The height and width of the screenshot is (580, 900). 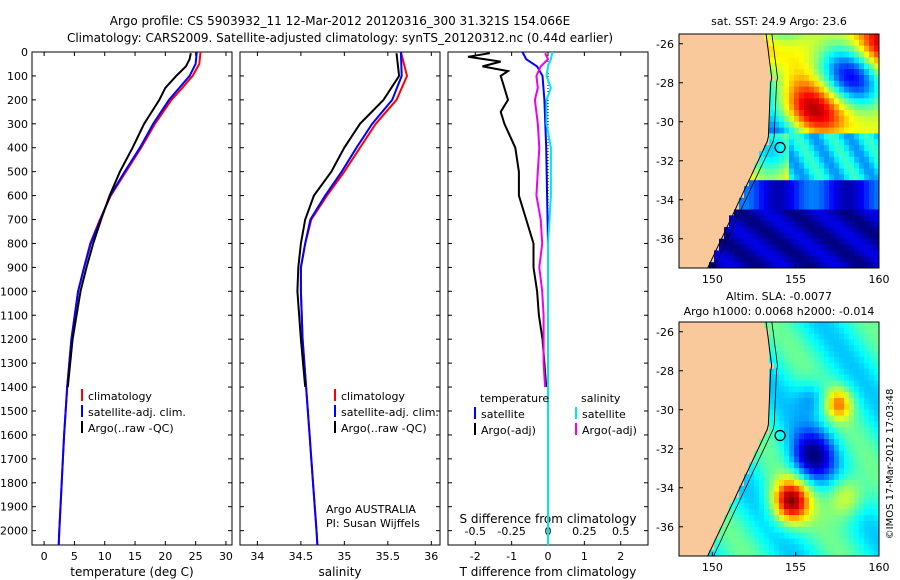 I want to click on x-tick-label: 0, so click(x=44, y=556).